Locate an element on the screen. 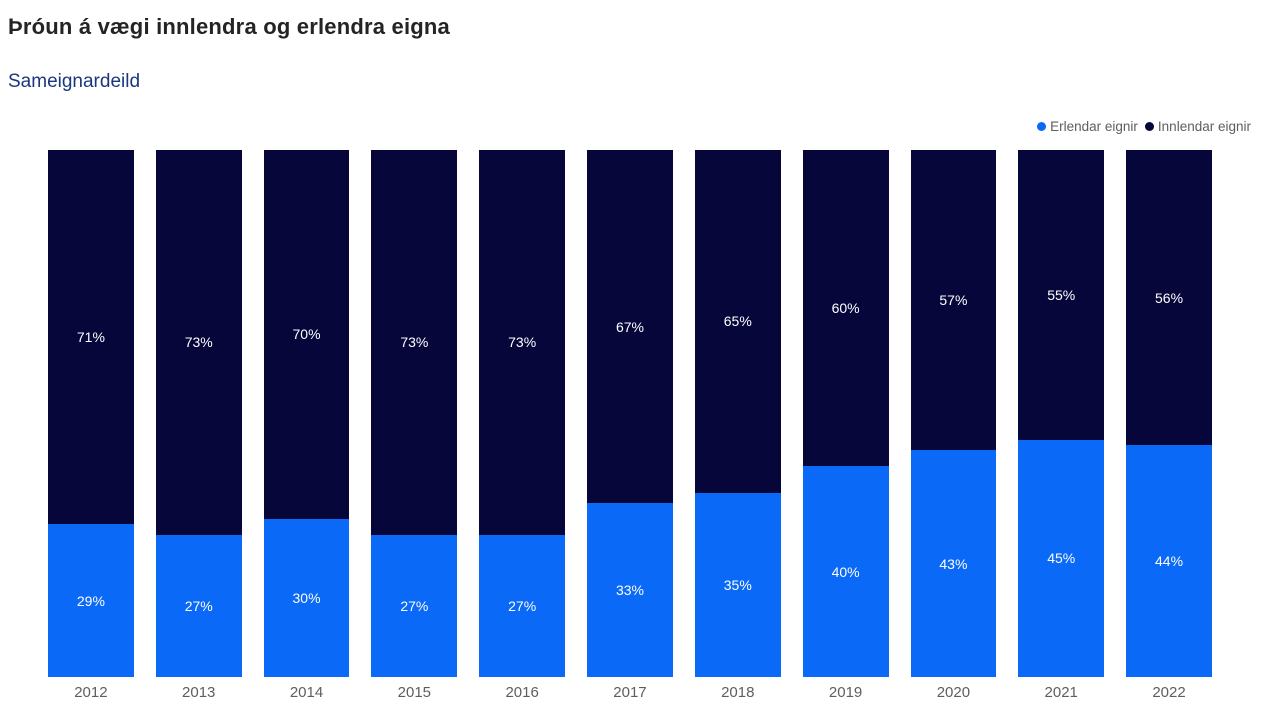  bar-2014: 70% 30% is located at coordinates (306, 413).